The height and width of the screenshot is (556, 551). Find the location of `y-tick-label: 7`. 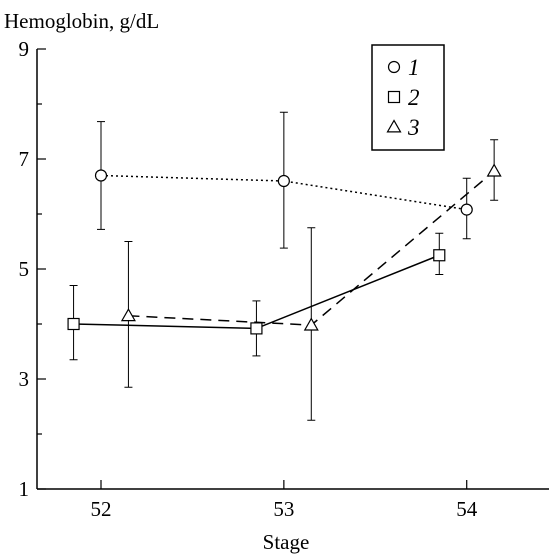

y-tick-label: 7 is located at coordinates (24, 159).